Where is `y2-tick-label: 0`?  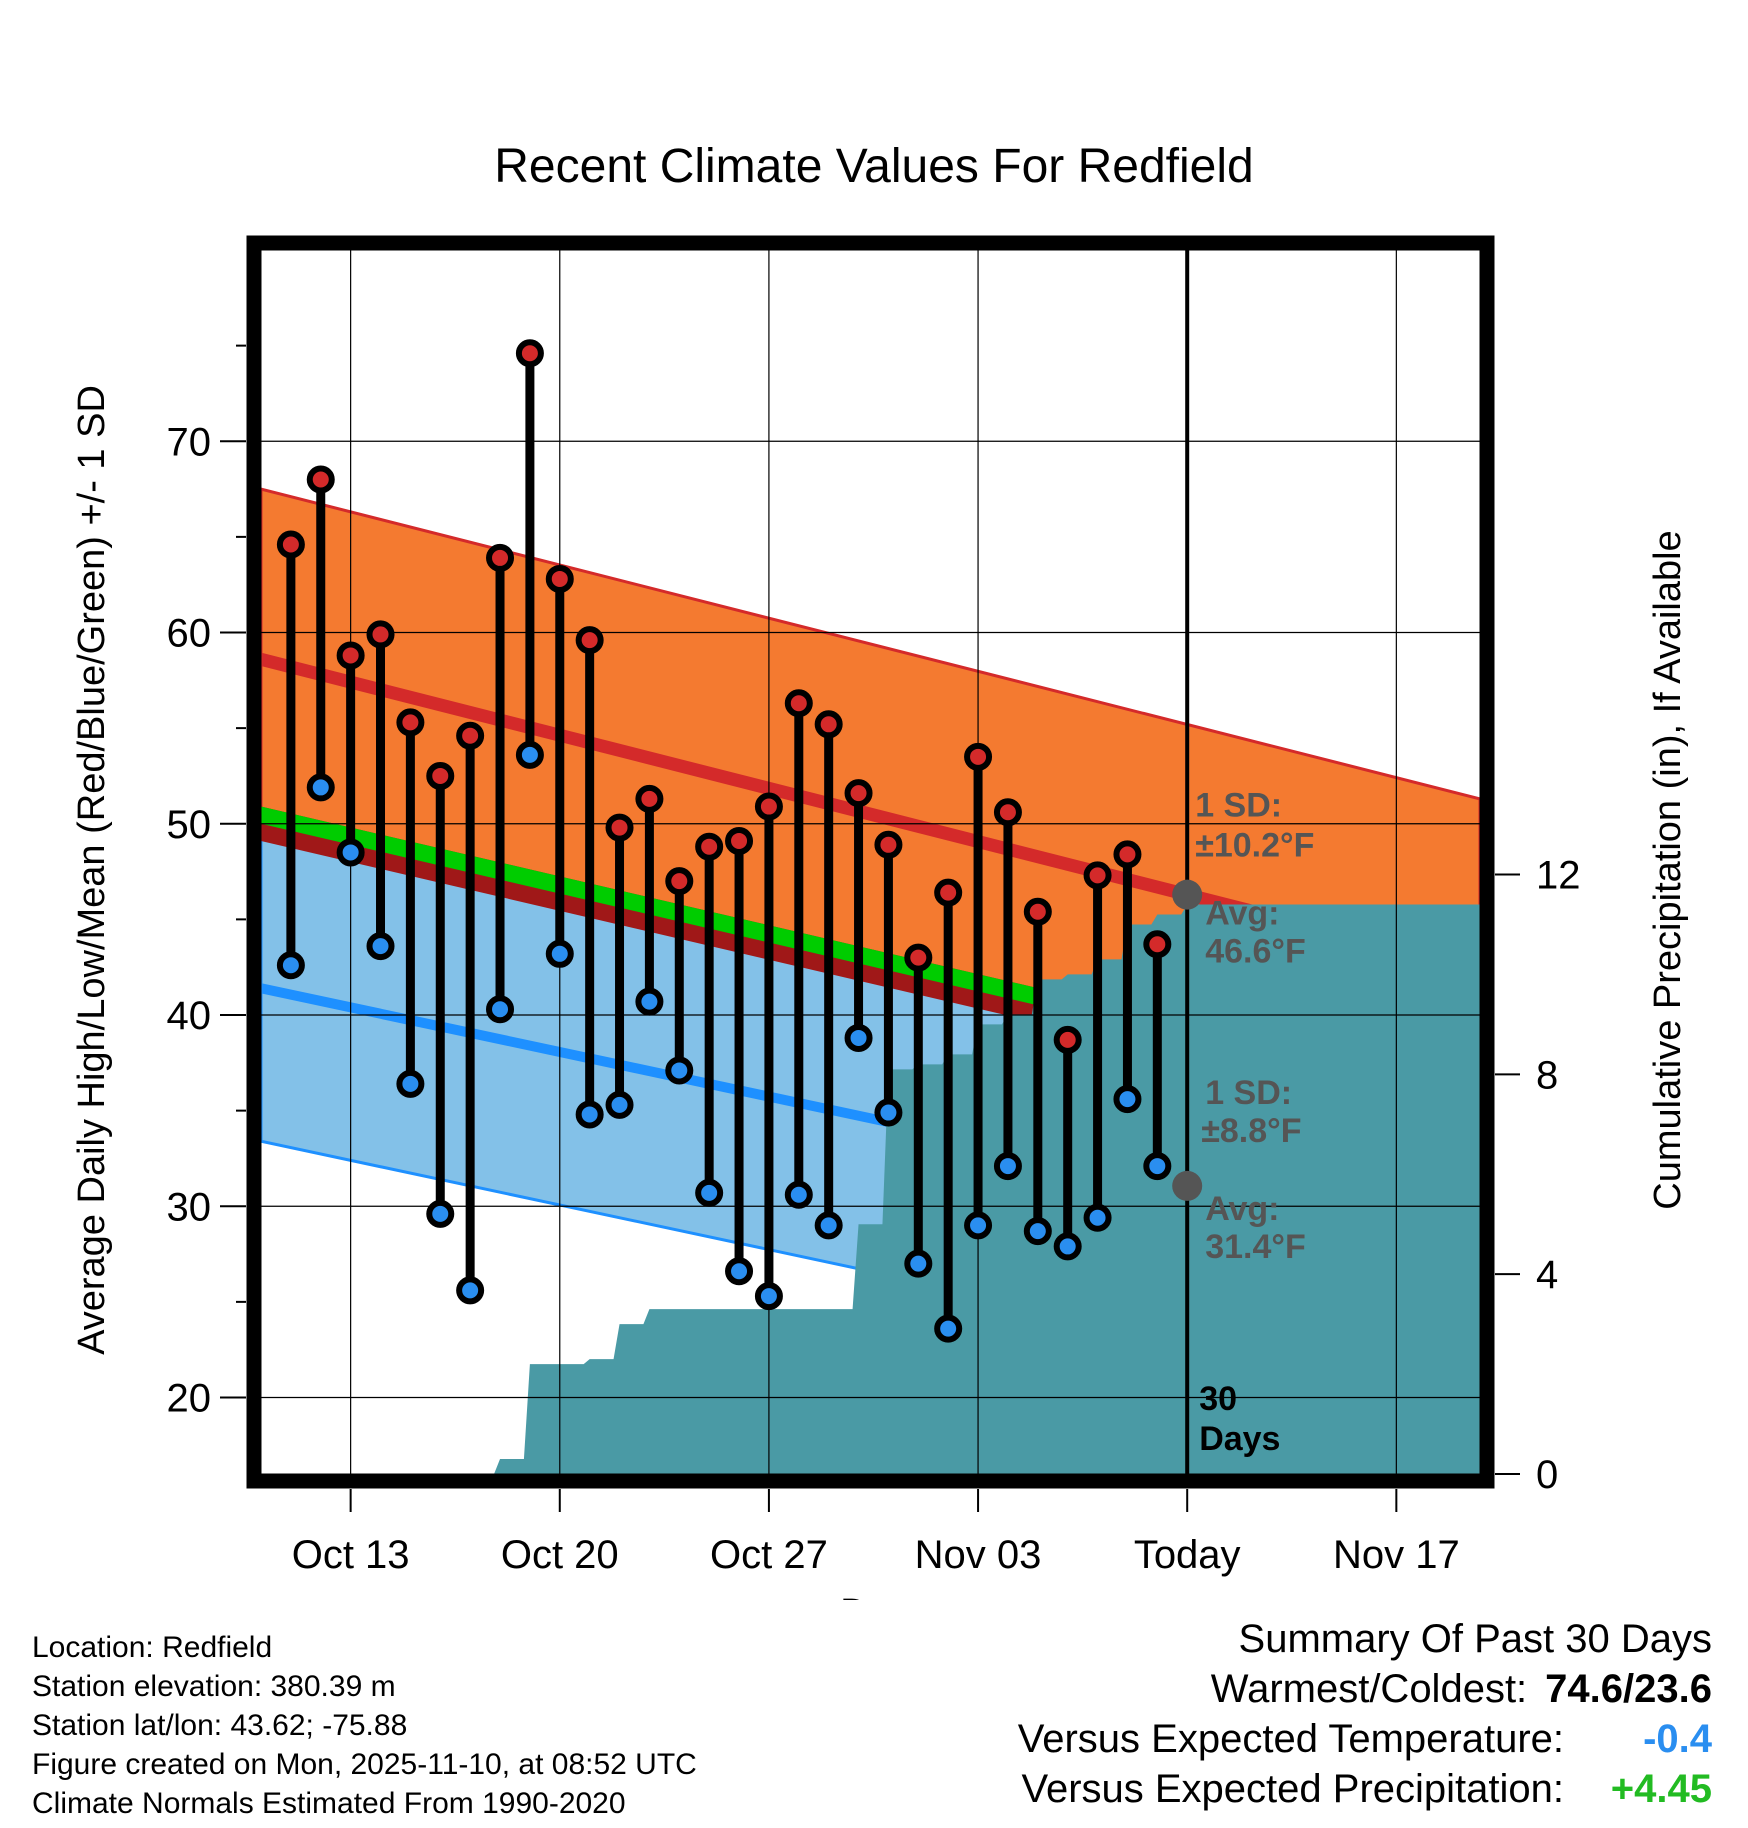
y2-tick-label: 0 is located at coordinates (1547, 1475).